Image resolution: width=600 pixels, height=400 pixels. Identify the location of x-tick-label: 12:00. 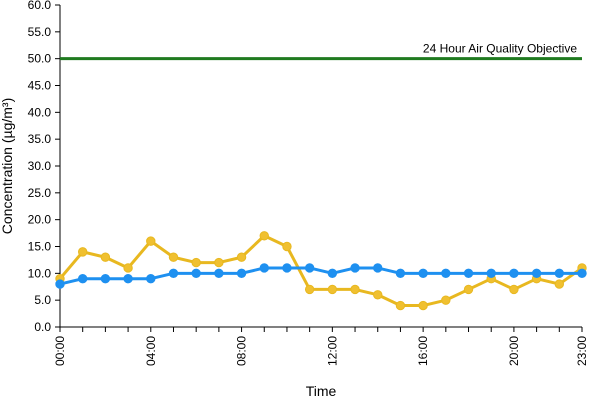
(332, 351).